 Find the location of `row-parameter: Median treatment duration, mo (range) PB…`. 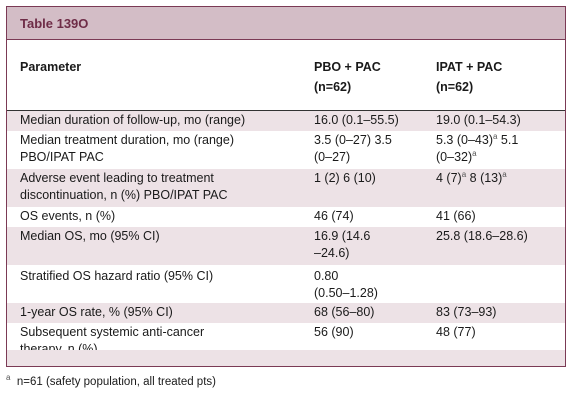

row-parameter: Median treatment duration, mo (range) PB… is located at coordinates (170, 149).